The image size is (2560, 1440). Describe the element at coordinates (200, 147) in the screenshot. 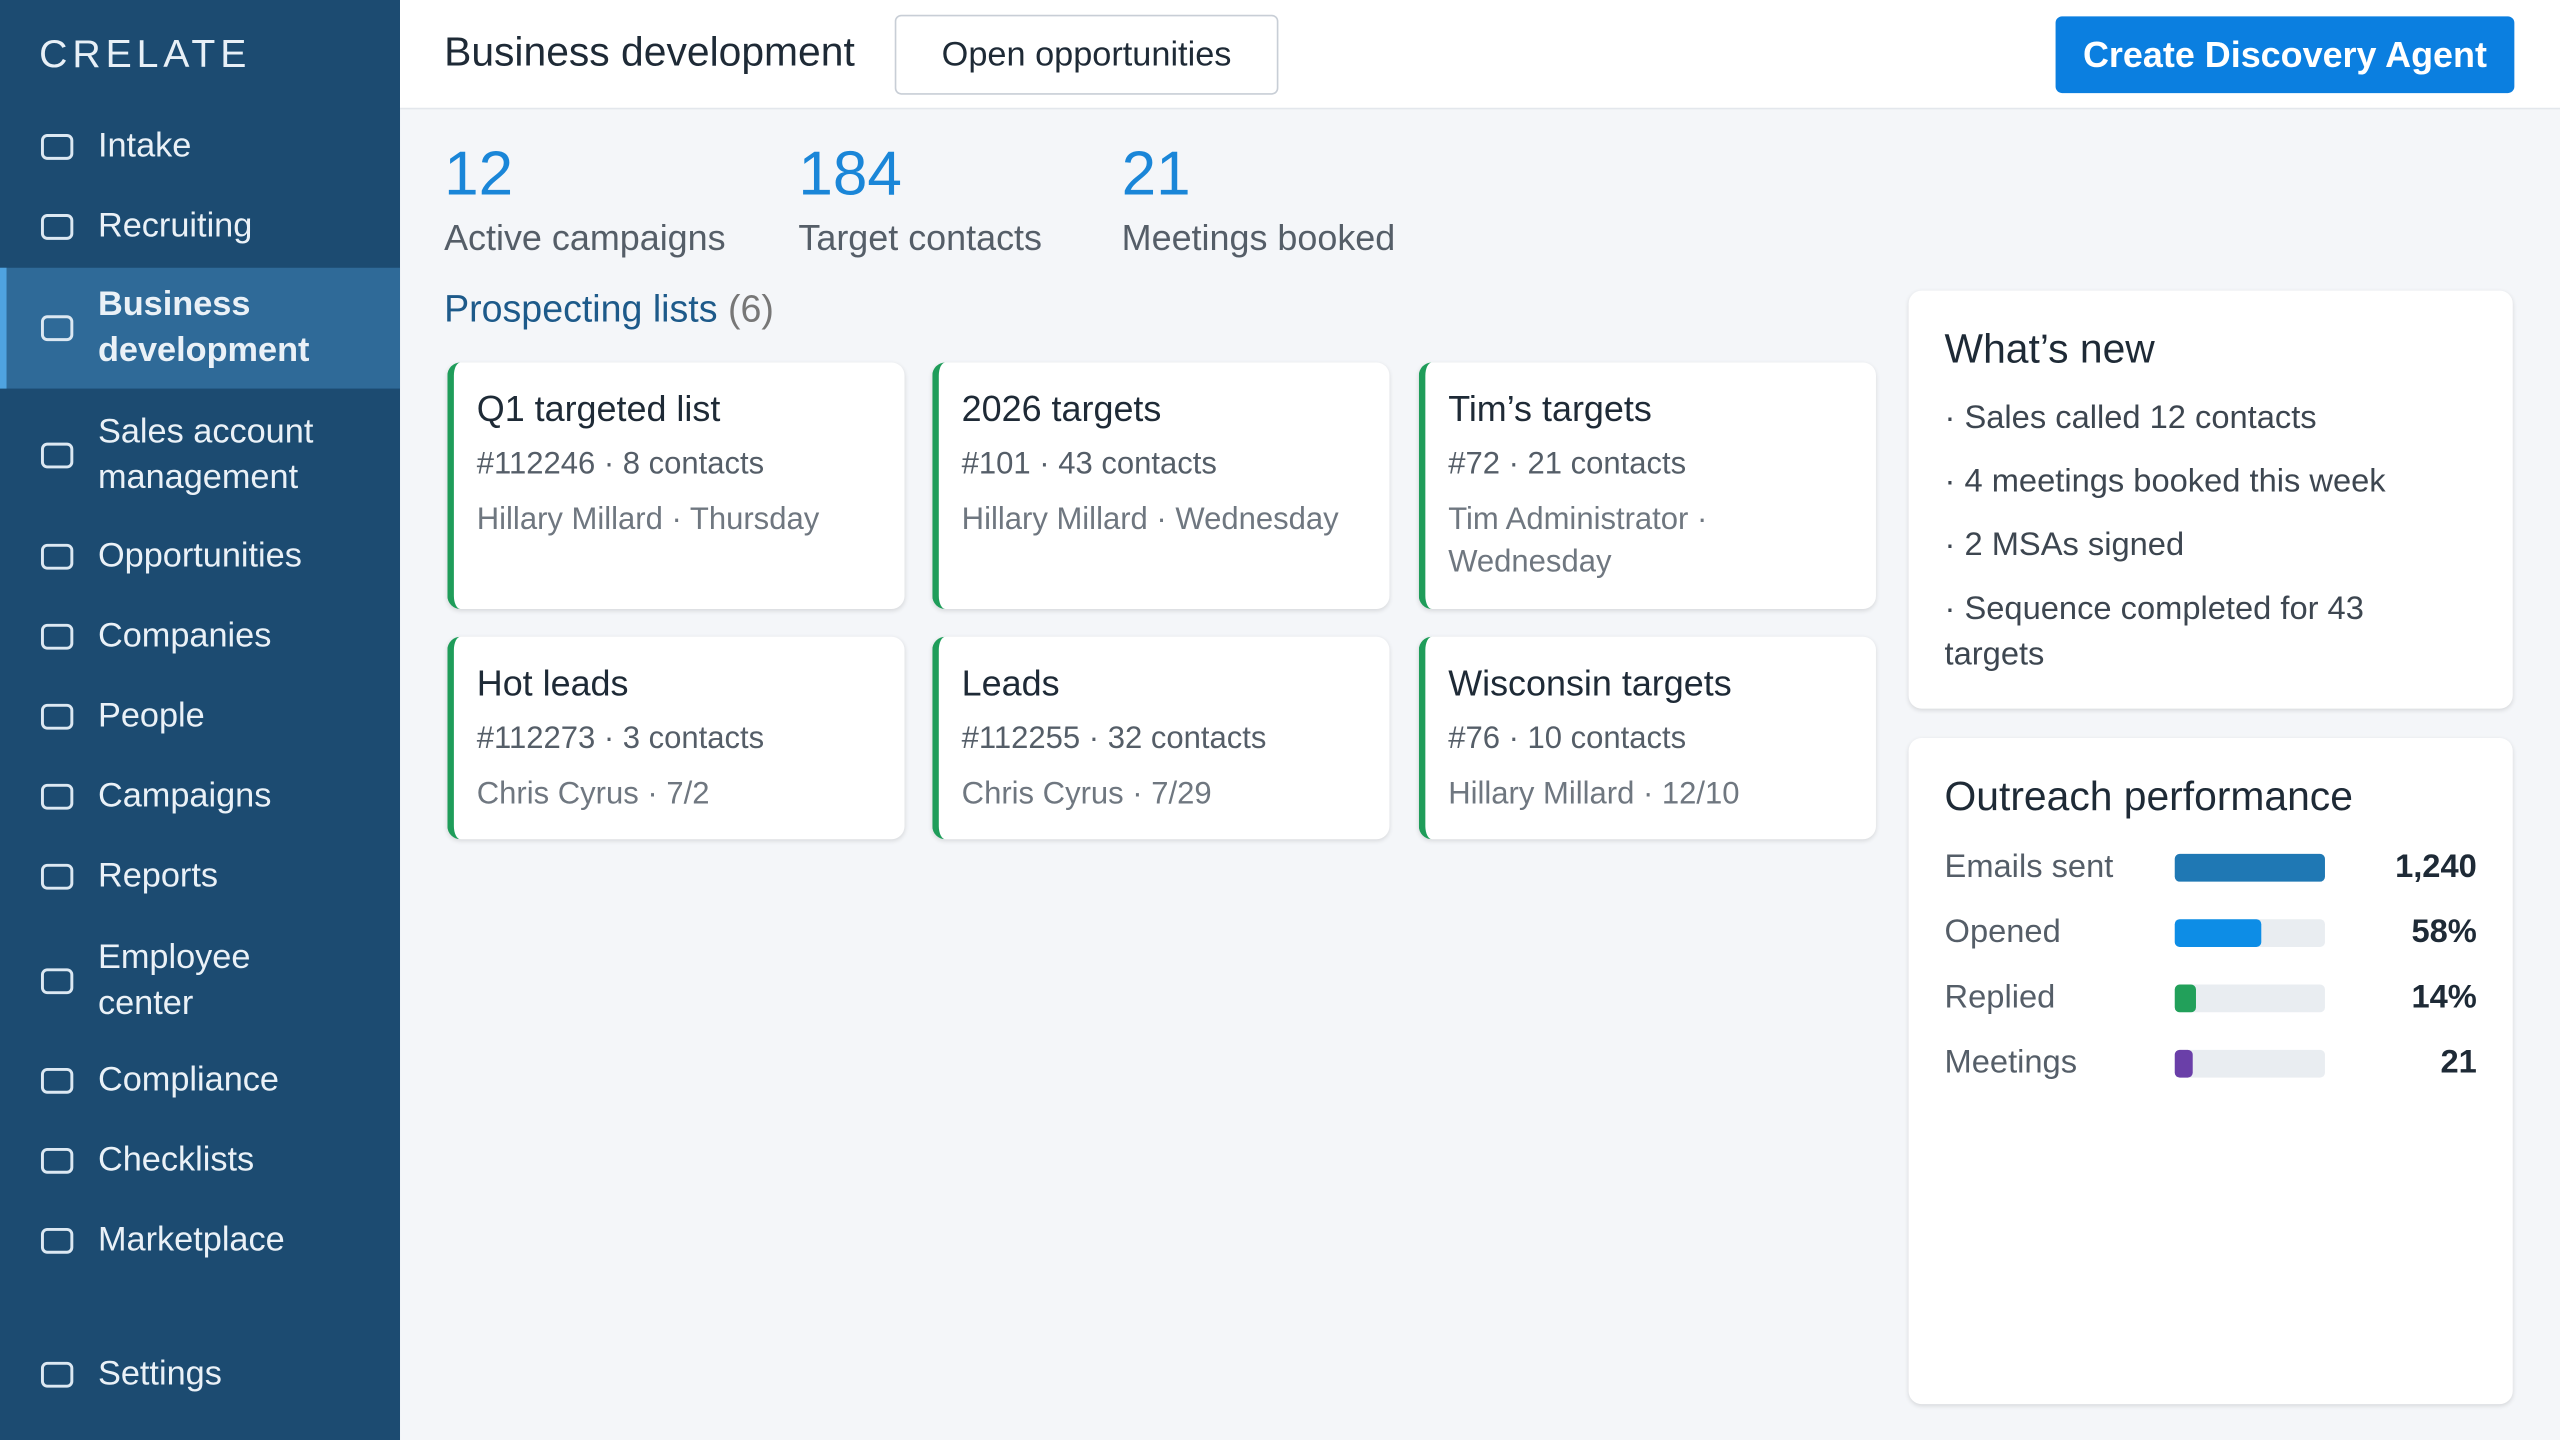

I see `nav-item: Intake` at that location.